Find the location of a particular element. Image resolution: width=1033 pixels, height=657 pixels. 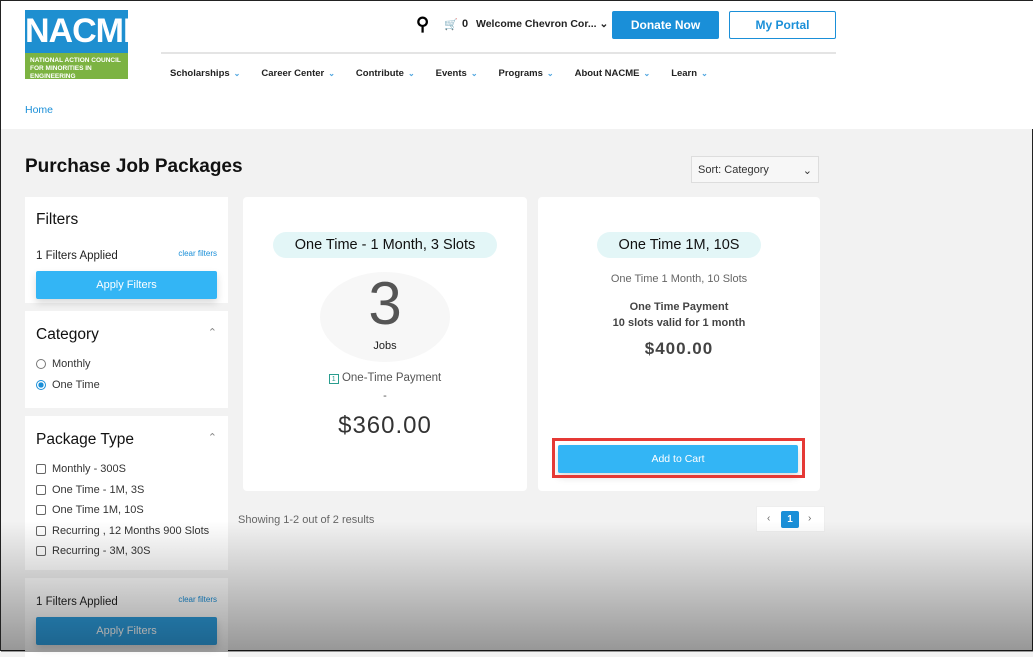

search-icon: ⚲ is located at coordinates (423, 24).